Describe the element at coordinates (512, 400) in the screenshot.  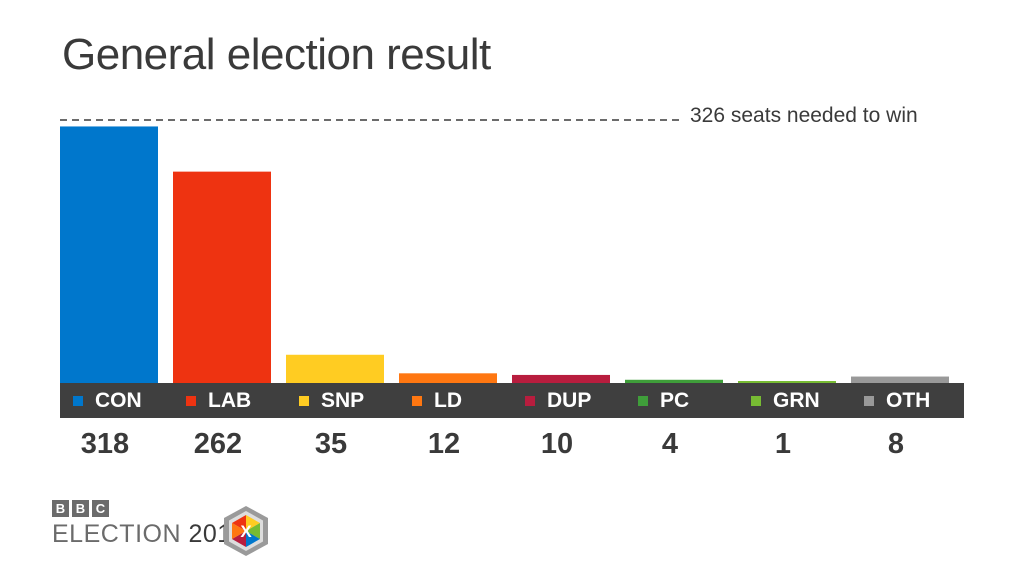
I see `legend-bar: CON LAB SNP LD DUP PC GRN OTH` at that location.